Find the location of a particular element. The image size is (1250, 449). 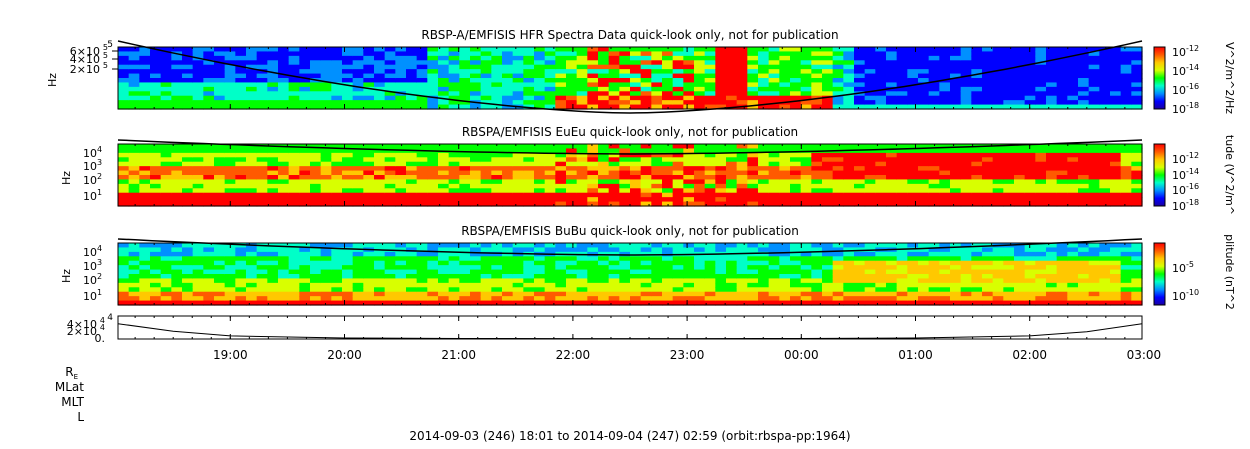

hfr-ytick-2e5: 2×10 is located at coordinates (85, 69).